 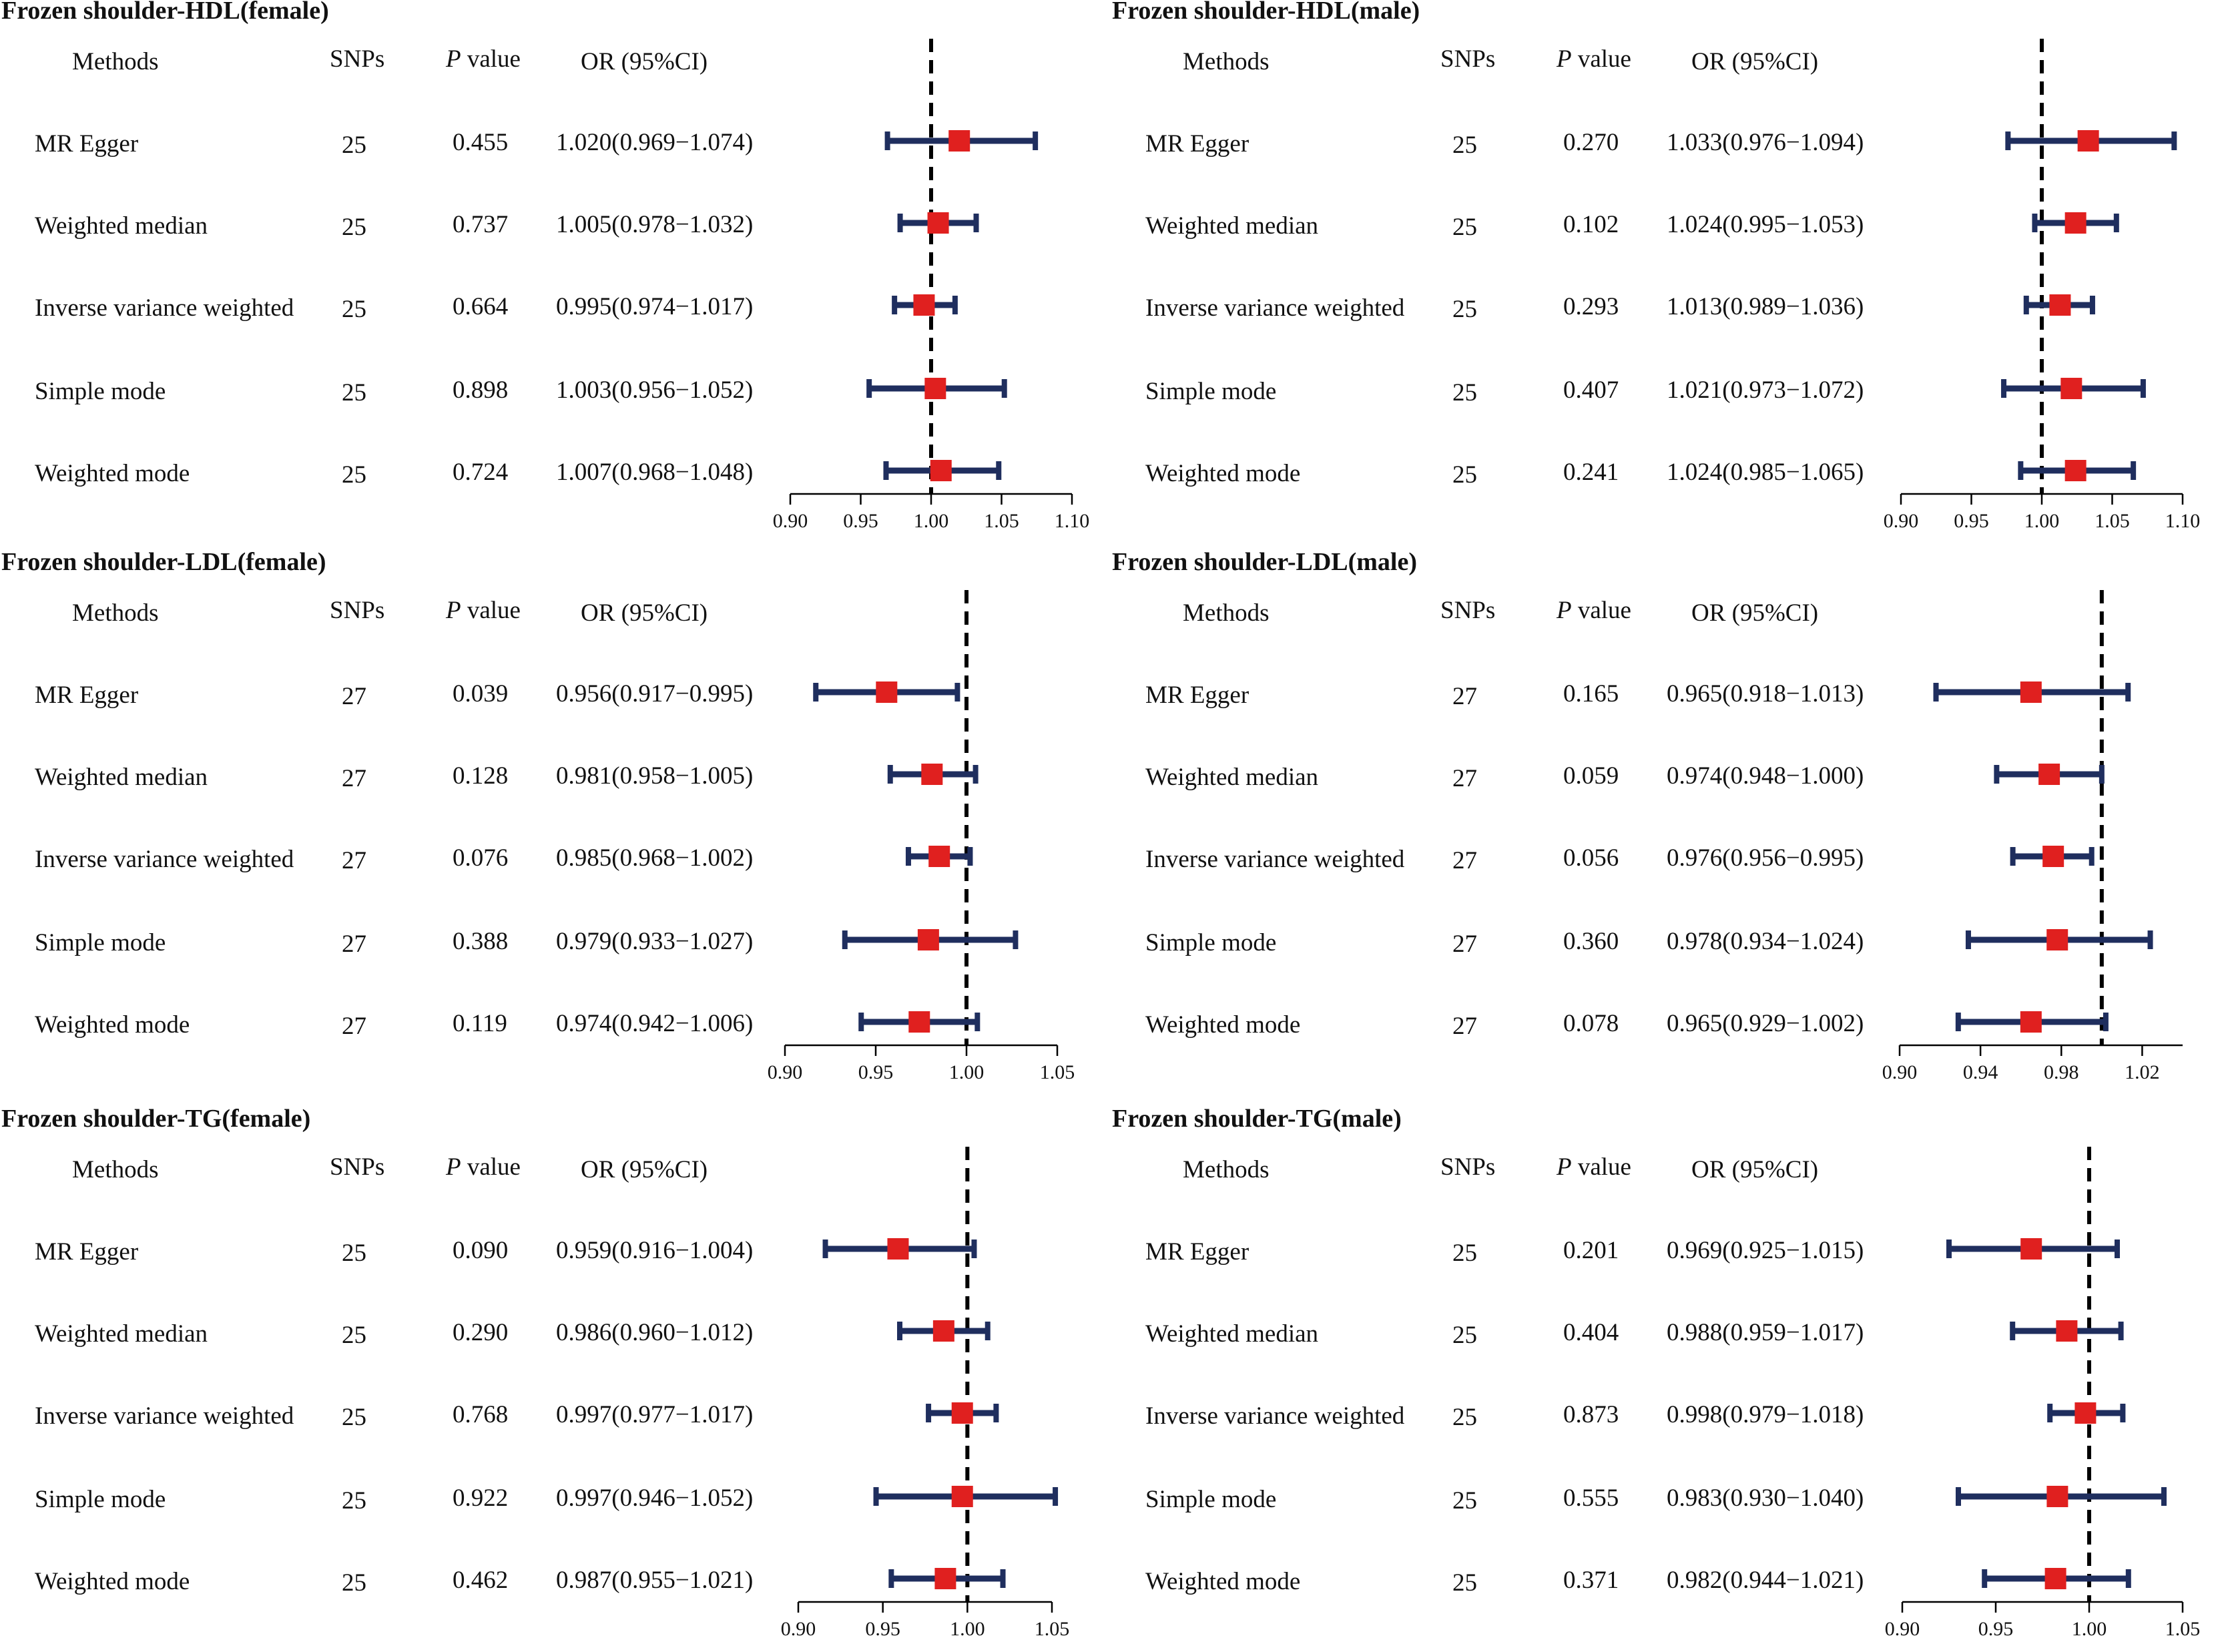 What do you see at coordinates (655, 224) in the screenshot?
I see `row-or-ci: 1.005(0.978−1.032)` at bounding box center [655, 224].